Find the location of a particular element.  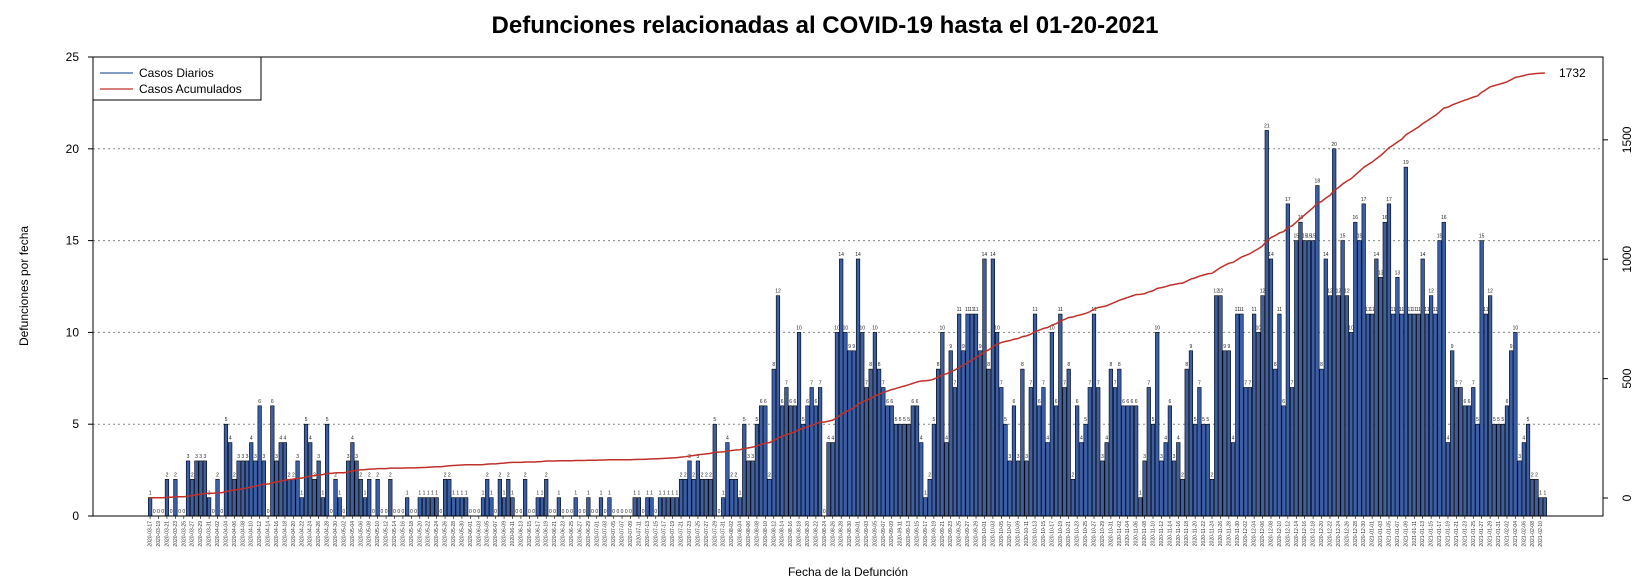

x-tick-label: 2020-07-25 is located at coordinates (698, 534).